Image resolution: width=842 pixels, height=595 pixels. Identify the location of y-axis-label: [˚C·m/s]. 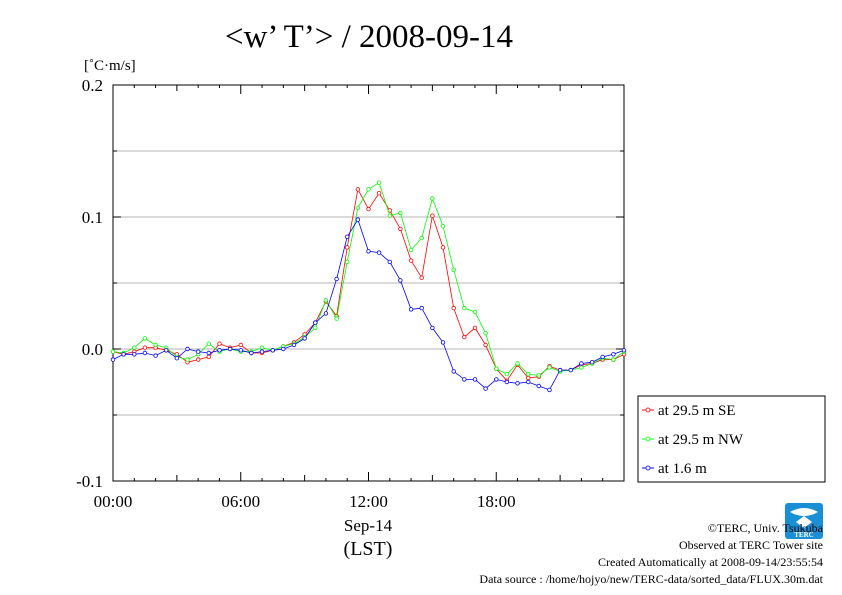
(110, 66).